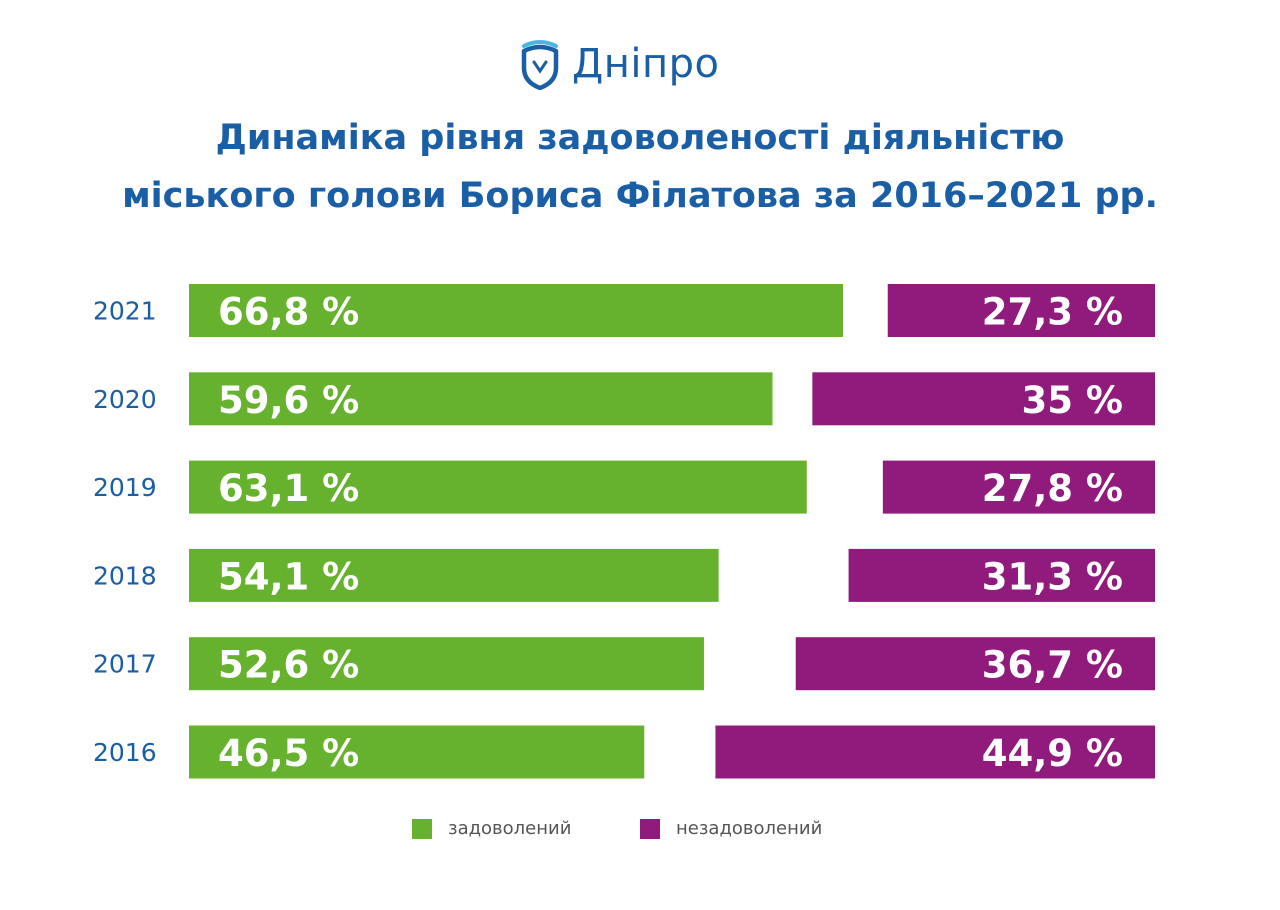 The height and width of the screenshot is (910, 1280). What do you see at coordinates (1052, 665) in the screenshot?
I see `bar-label-dissatisfied: 36,7 %` at bounding box center [1052, 665].